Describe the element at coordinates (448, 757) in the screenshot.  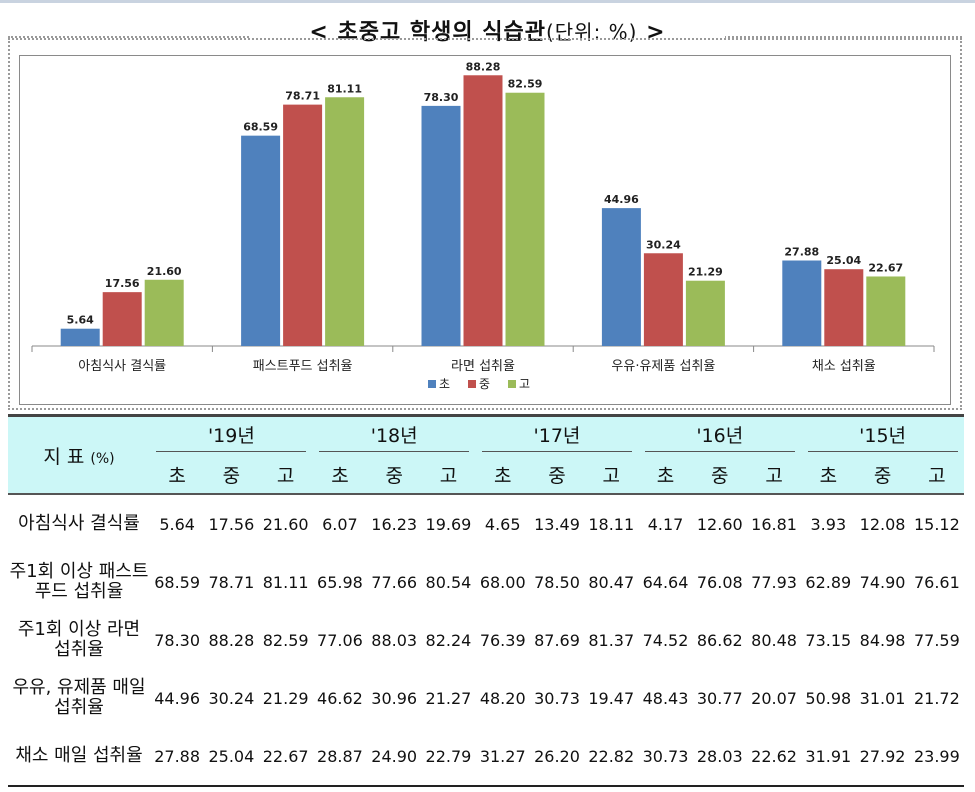
I see `table-cell: 22.79` at that location.